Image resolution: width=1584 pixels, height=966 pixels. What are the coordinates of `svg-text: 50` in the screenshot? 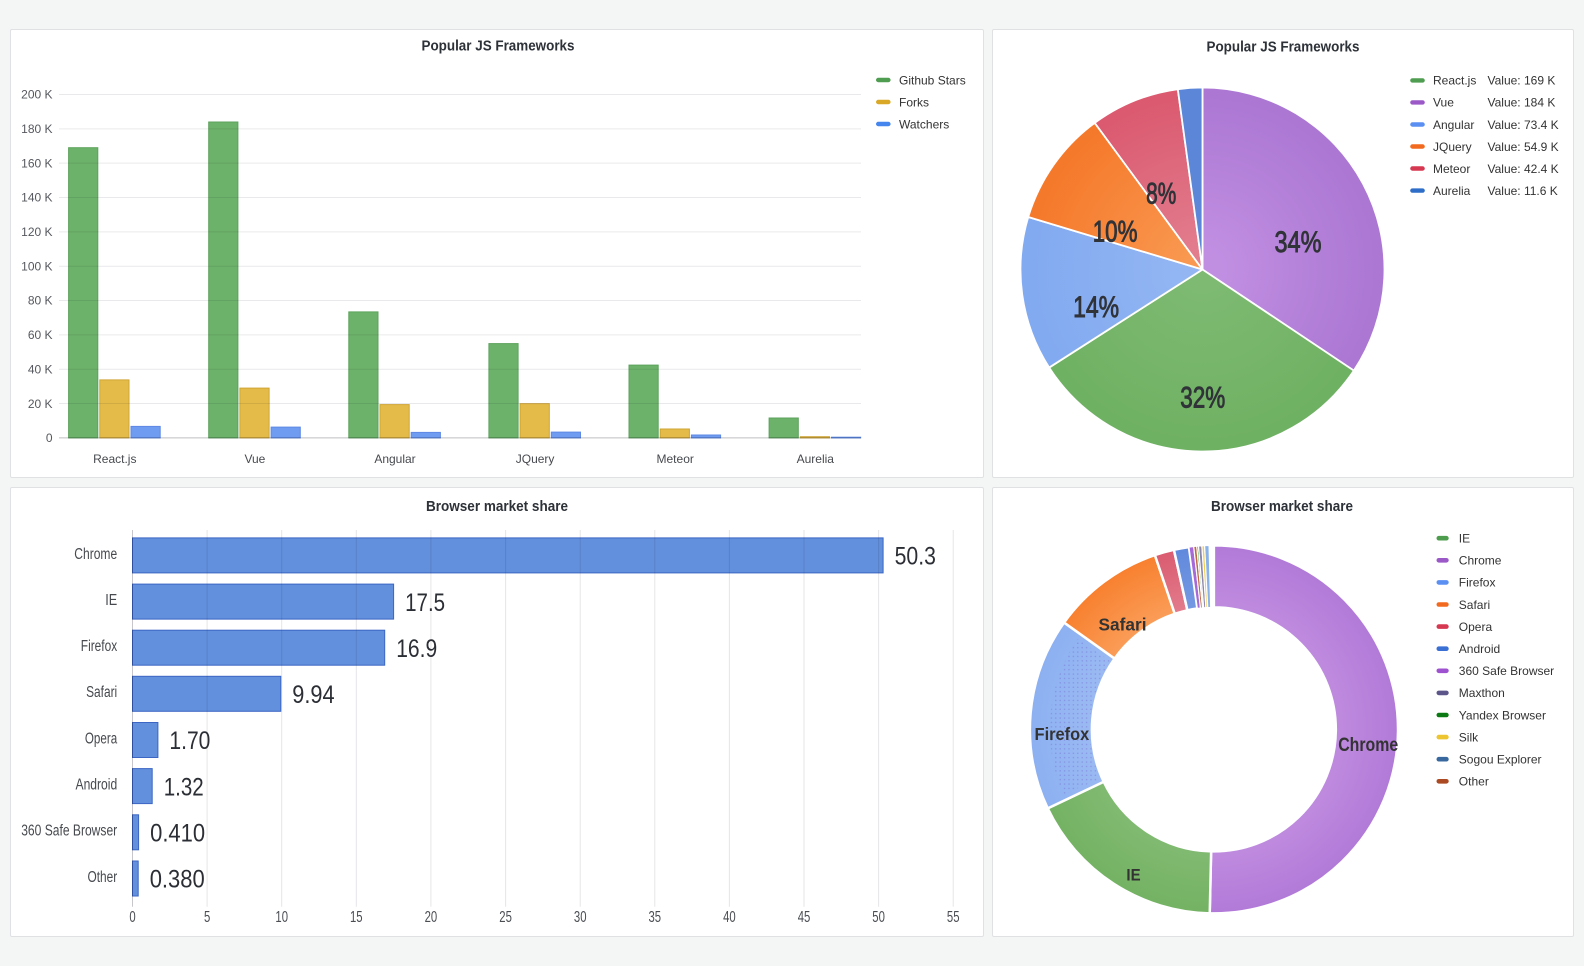 It's located at (878, 917).